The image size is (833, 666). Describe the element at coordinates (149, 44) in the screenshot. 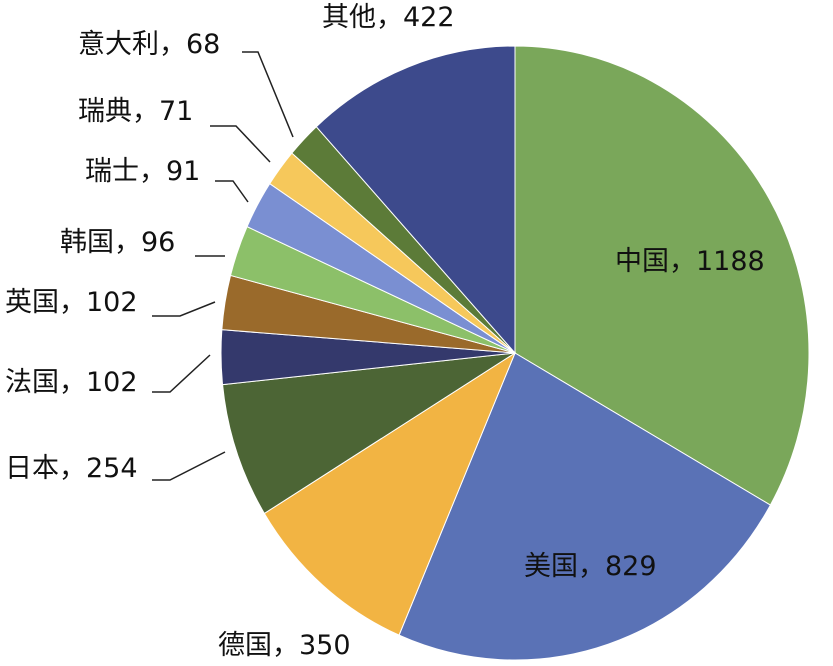

I see `data-label-10: 意大利，68` at that location.